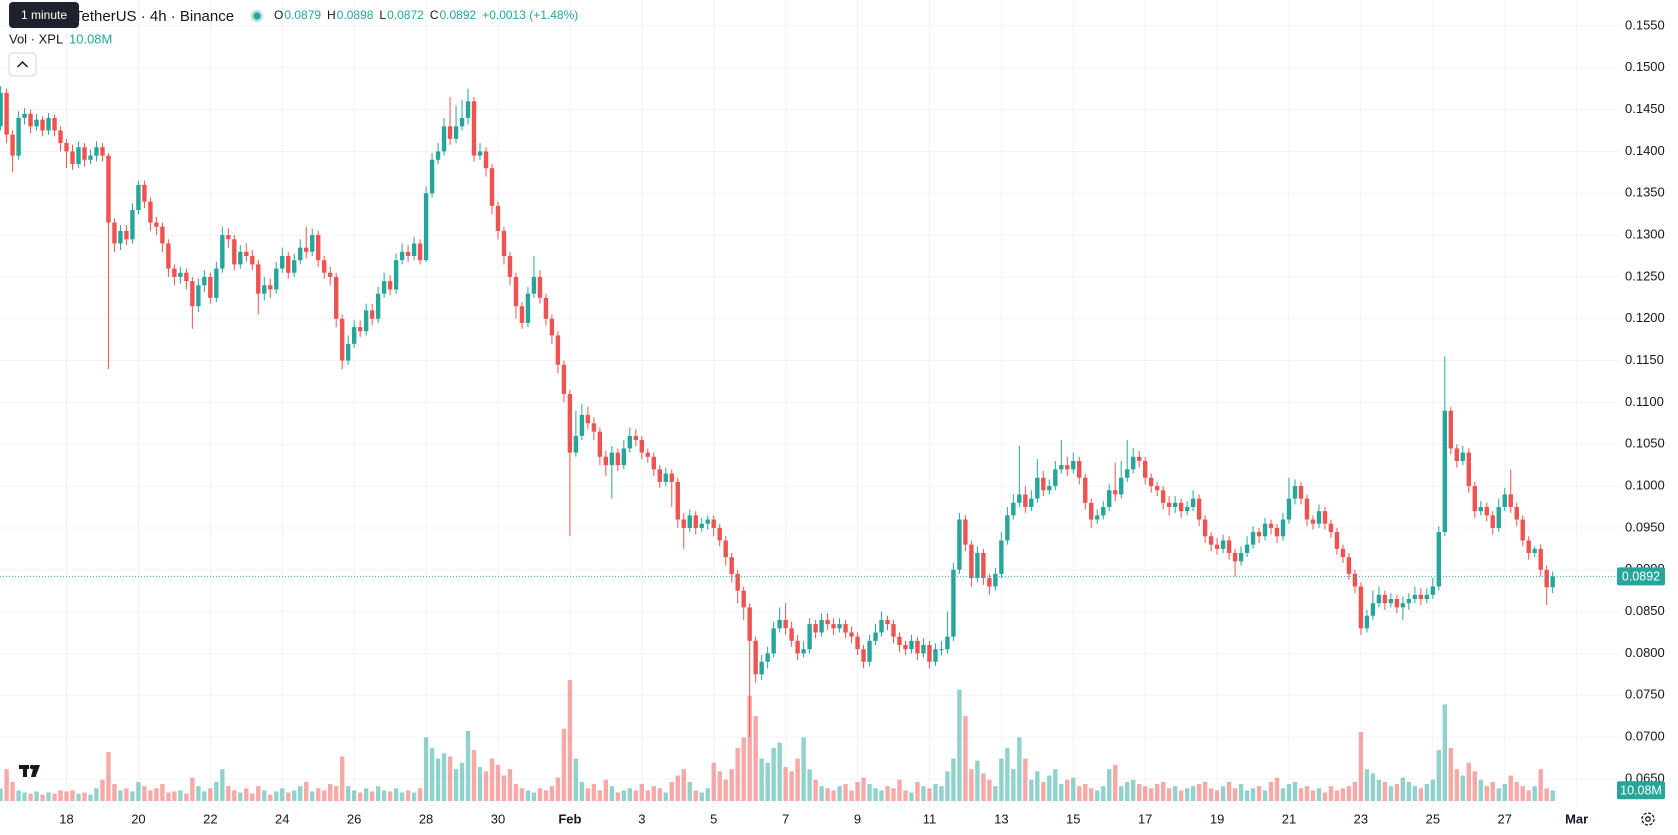  I want to click on tv-logo, so click(29, 770).